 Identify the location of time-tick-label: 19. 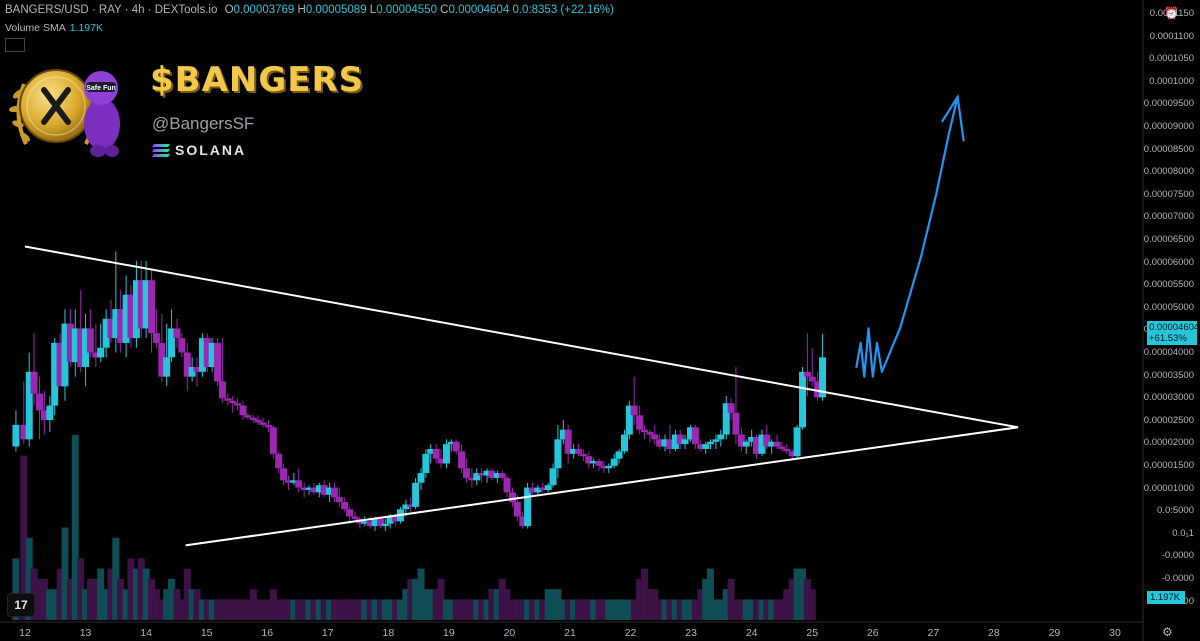
(449, 633).